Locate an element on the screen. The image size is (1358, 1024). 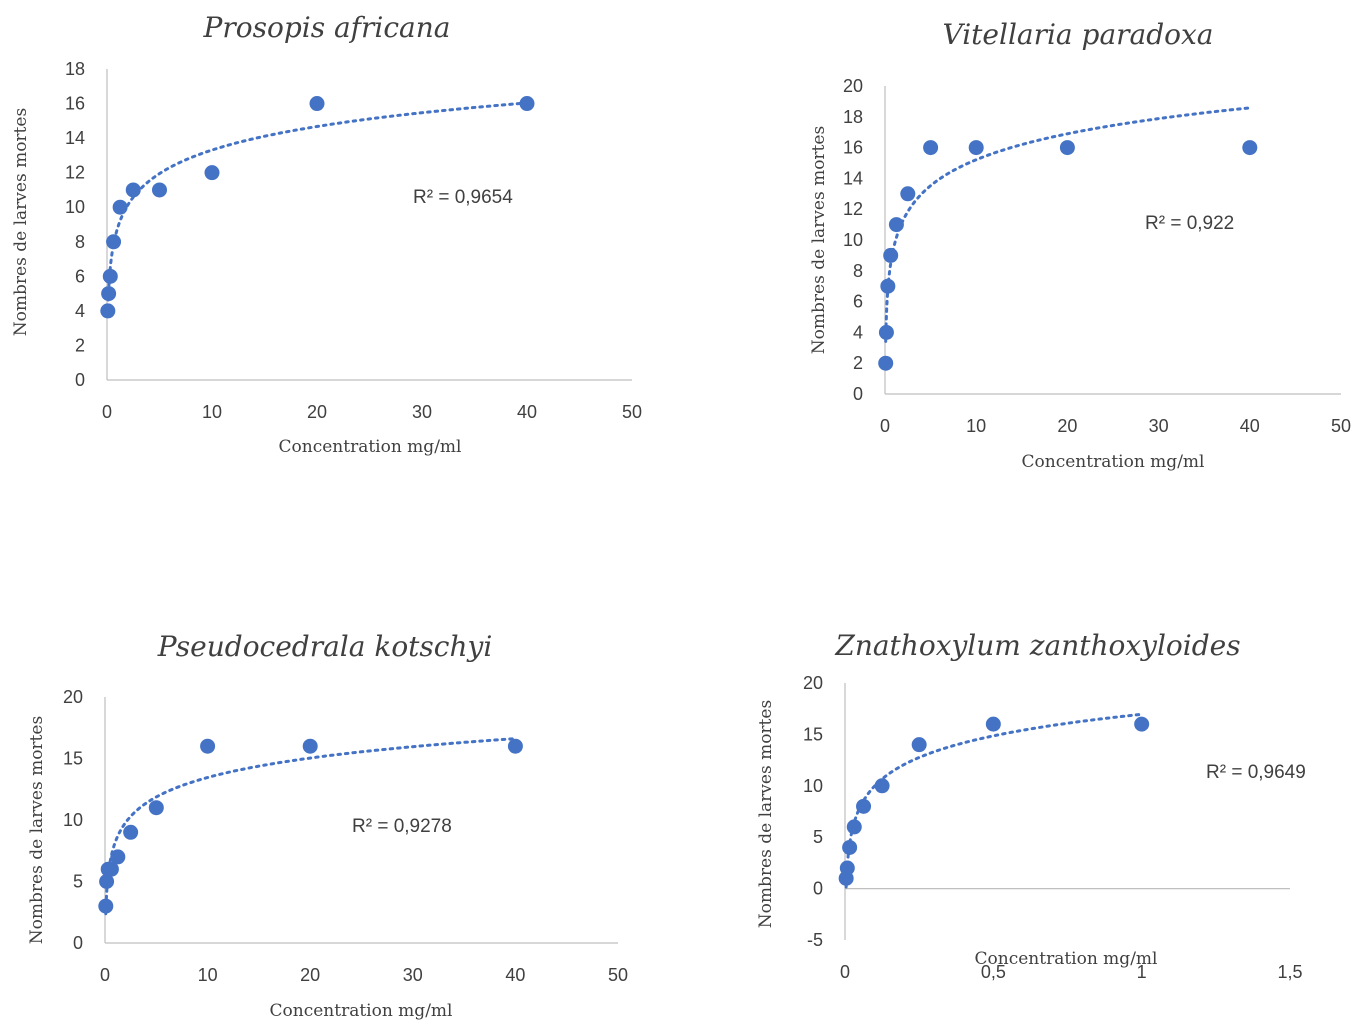
x-tick-label: 1 is located at coordinates (1142, 972).